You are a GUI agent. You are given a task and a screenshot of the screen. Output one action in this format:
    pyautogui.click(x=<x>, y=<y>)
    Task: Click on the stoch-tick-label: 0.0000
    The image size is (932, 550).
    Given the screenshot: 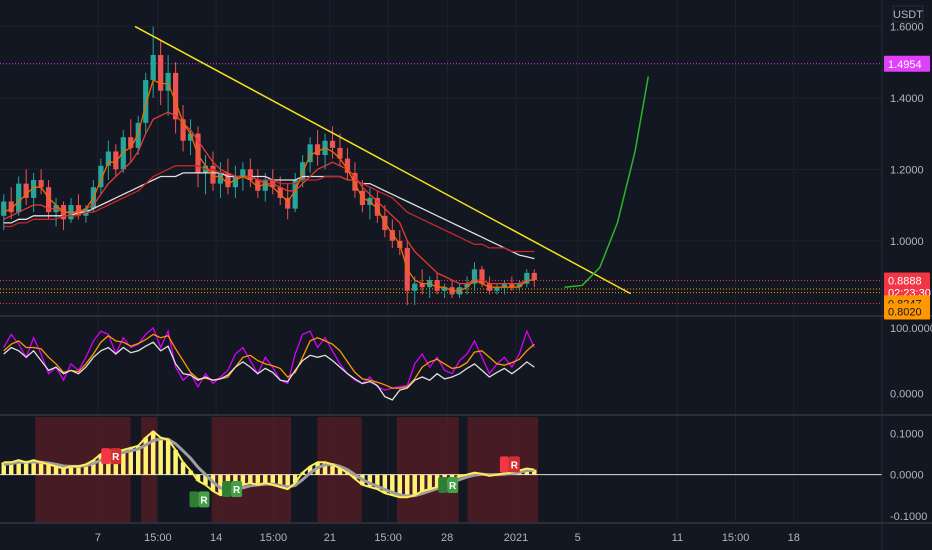 What is the action you would take?
    pyautogui.click(x=907, y=394)
    